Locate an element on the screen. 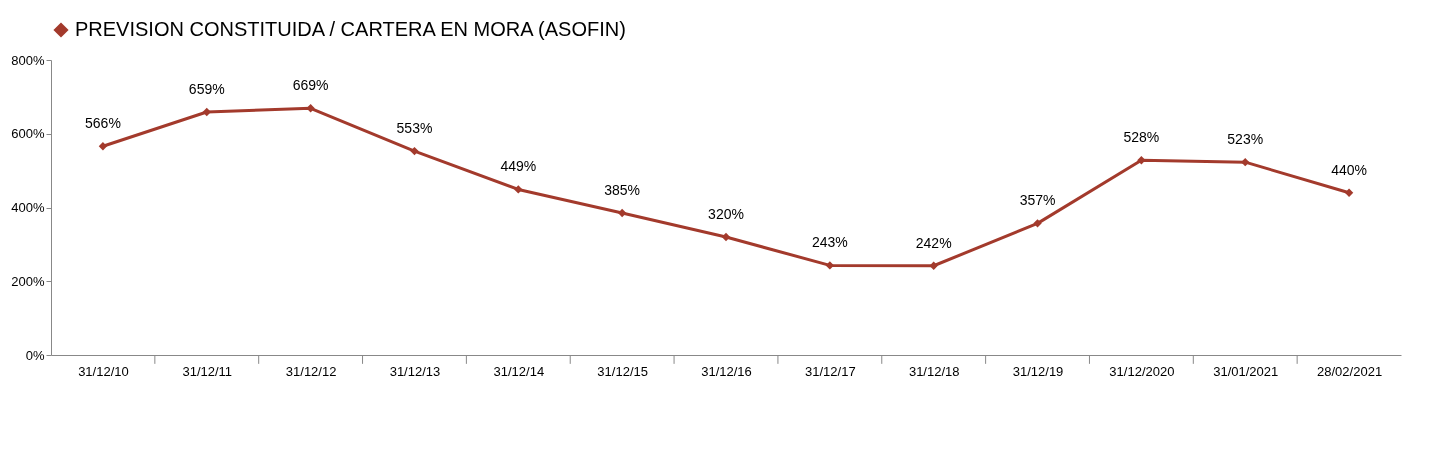  x-tick-label: 31/01/2021 is located at coordinates (1246, 371).